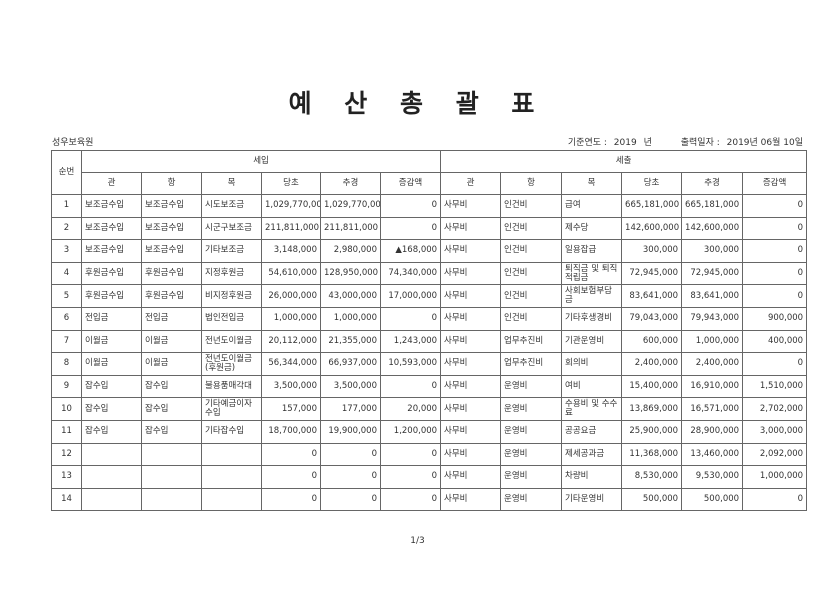 The width and height of the screenshot is (835, 590). I want to click on row-no: 3, so click(66, 251).